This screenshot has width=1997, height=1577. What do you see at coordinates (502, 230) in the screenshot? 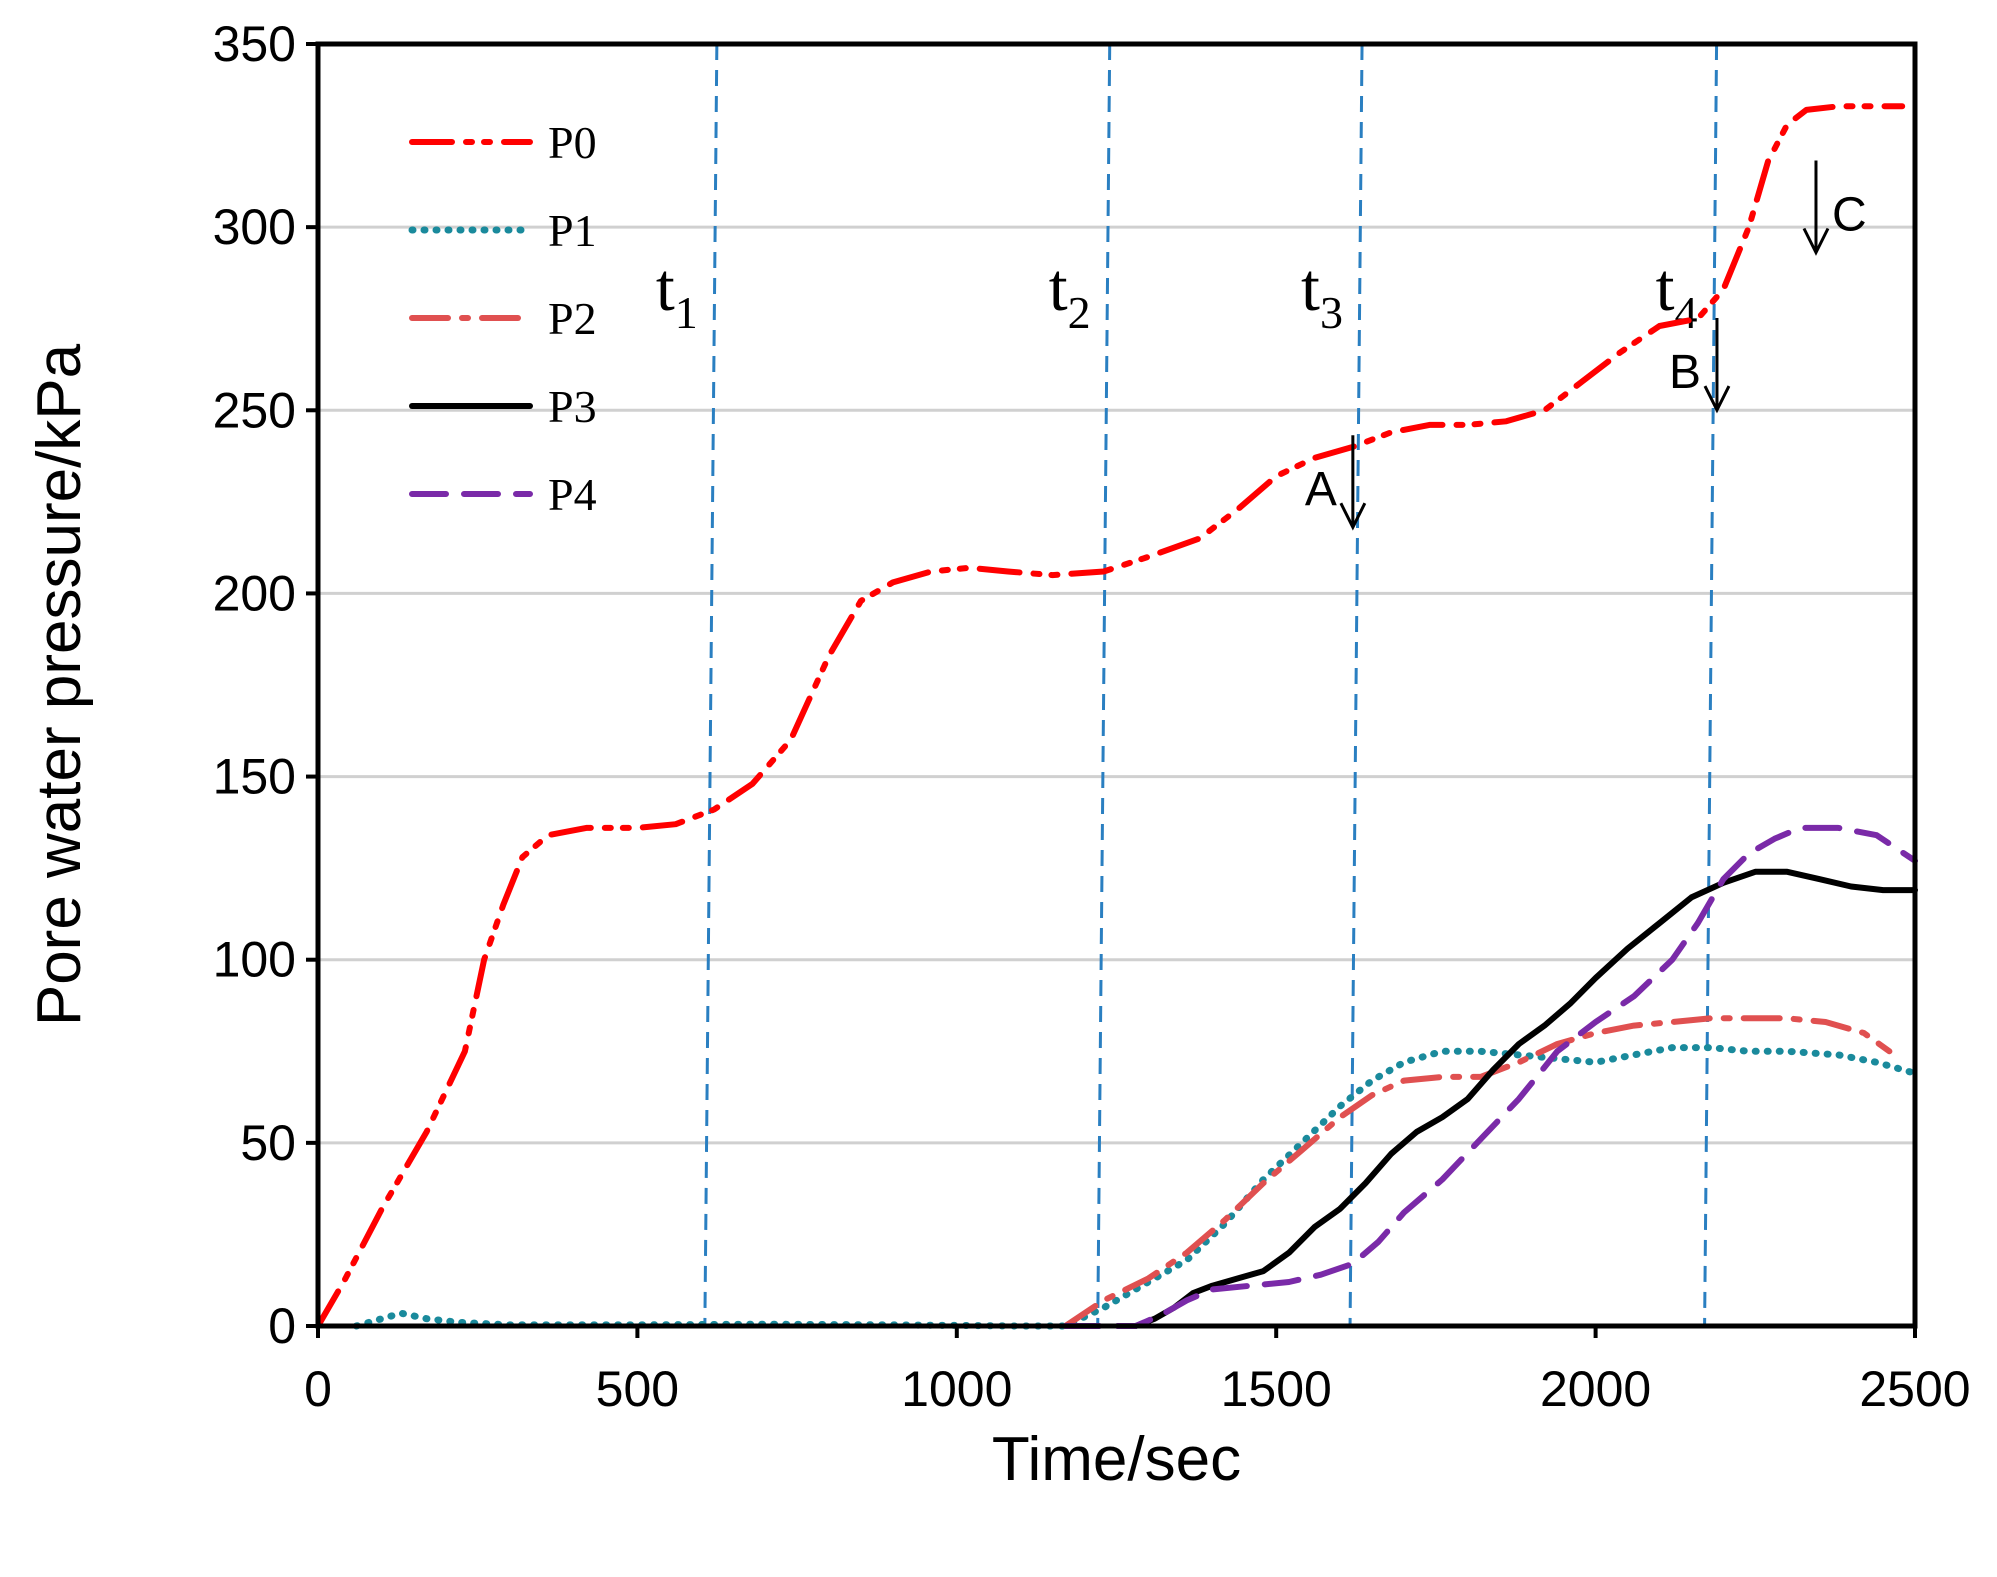
I see `legend-item-P1: P1` at bounding box center [502, 230].